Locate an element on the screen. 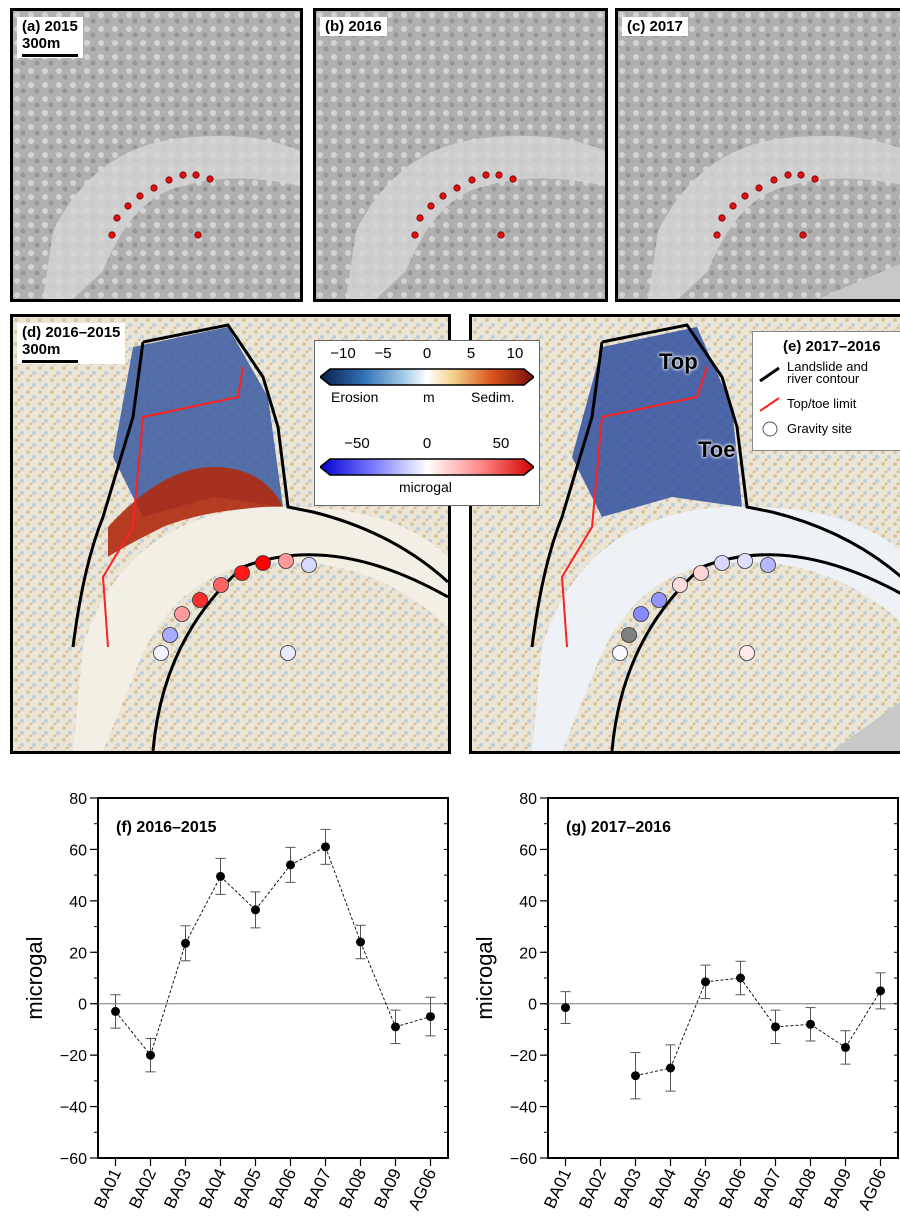 The height and width of the screenshot is (1222, 900). y-tick-label: −60 is located at coordinates (523, 1159).